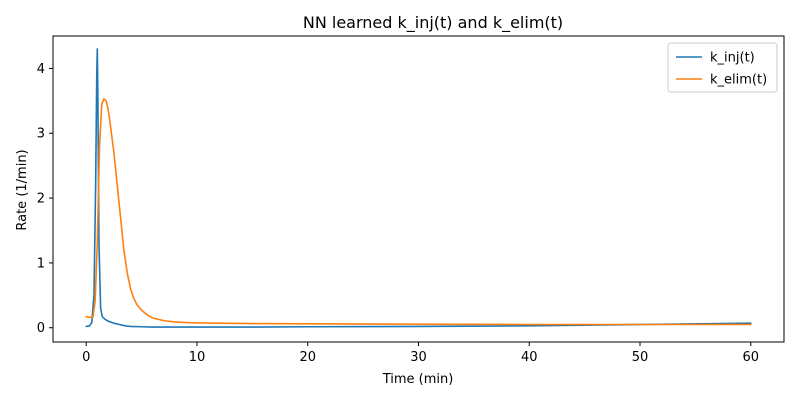 This screenshot has height=400, width=800. I want to click on y-tick-label: 1, so click(41, 263).